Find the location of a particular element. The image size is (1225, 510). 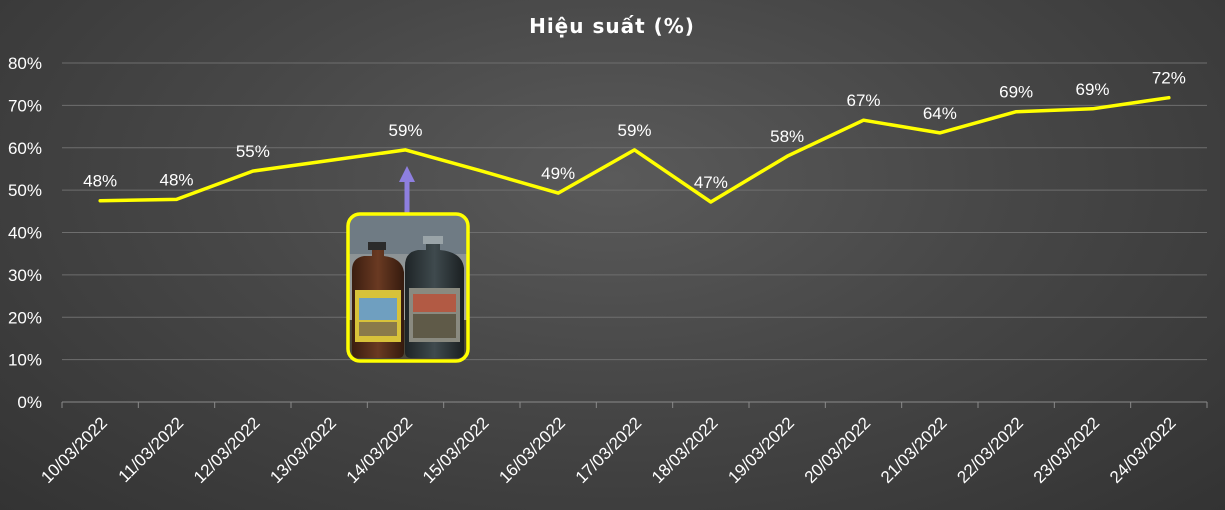

y-tick-label: 50% is located at coordinates (25, 190).